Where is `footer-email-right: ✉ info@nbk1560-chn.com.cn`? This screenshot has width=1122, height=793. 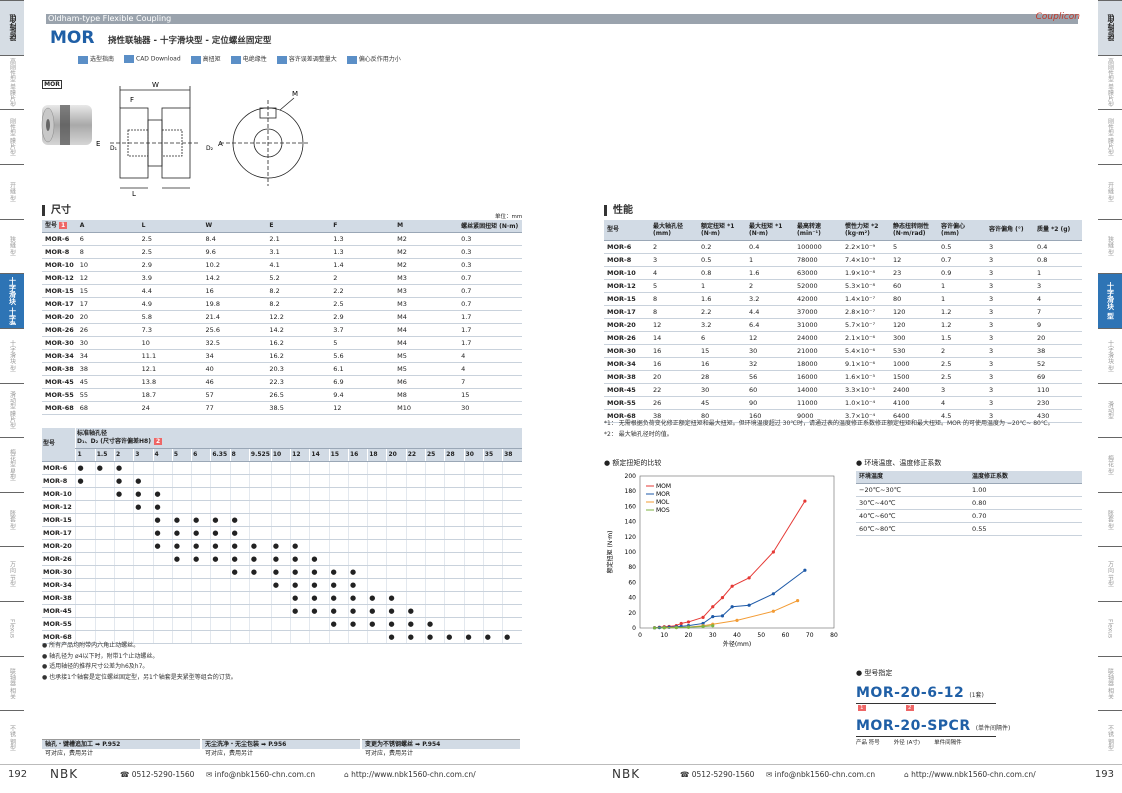
footer-email-right: ✉ info@nbk1560-chn.com.cn is located at coordinates (821, 774).